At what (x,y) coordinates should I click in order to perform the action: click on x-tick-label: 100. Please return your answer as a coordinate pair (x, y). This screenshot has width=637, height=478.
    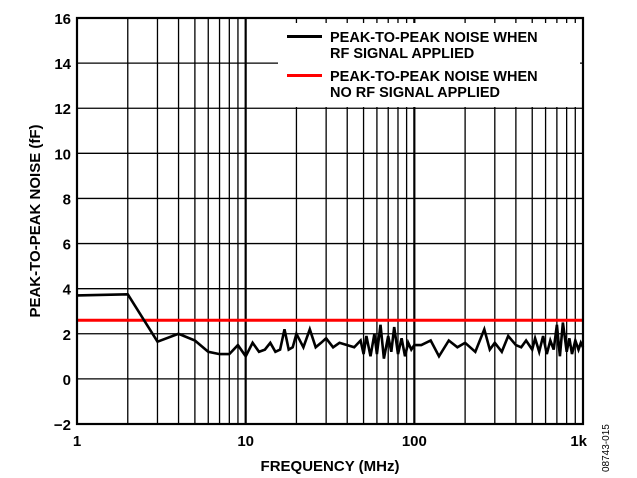
    Looking at the image, I should click on (414, 441).